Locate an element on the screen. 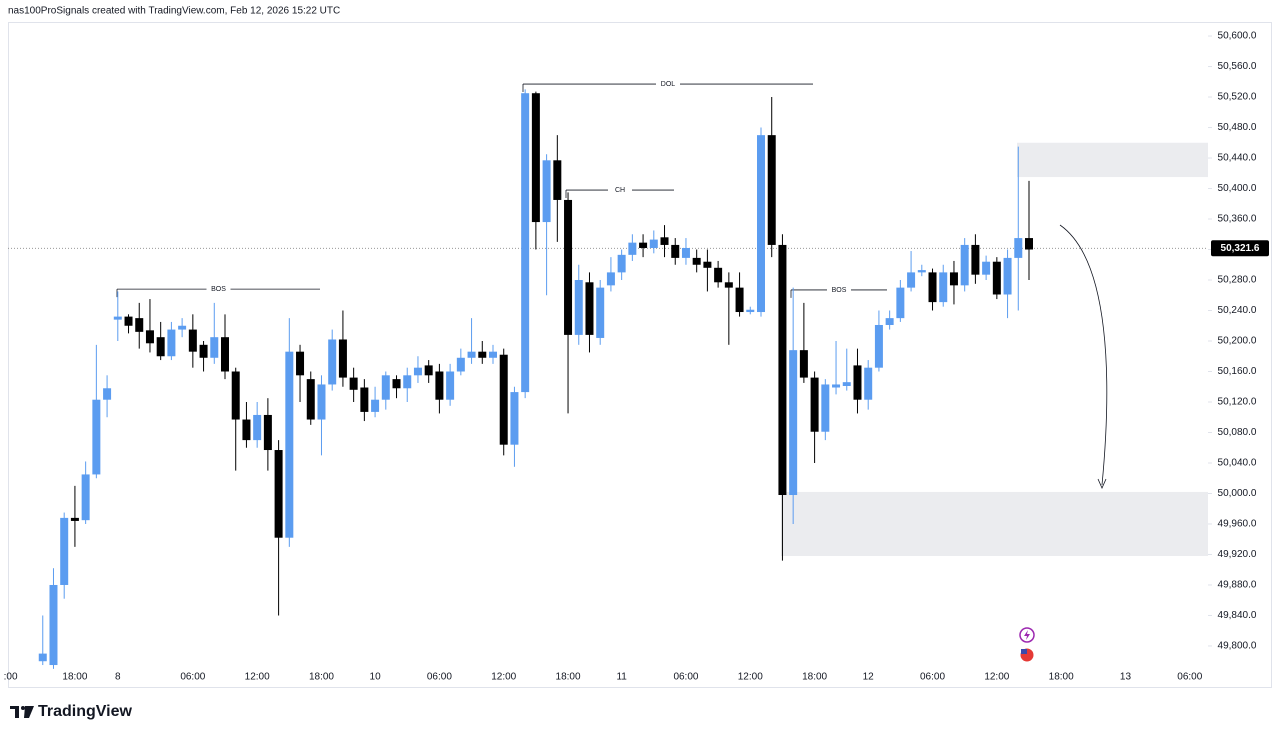 Image resolution: width=1280 pixels, height=736 pixels. arrow-head is located at coordinates (1102, 483).